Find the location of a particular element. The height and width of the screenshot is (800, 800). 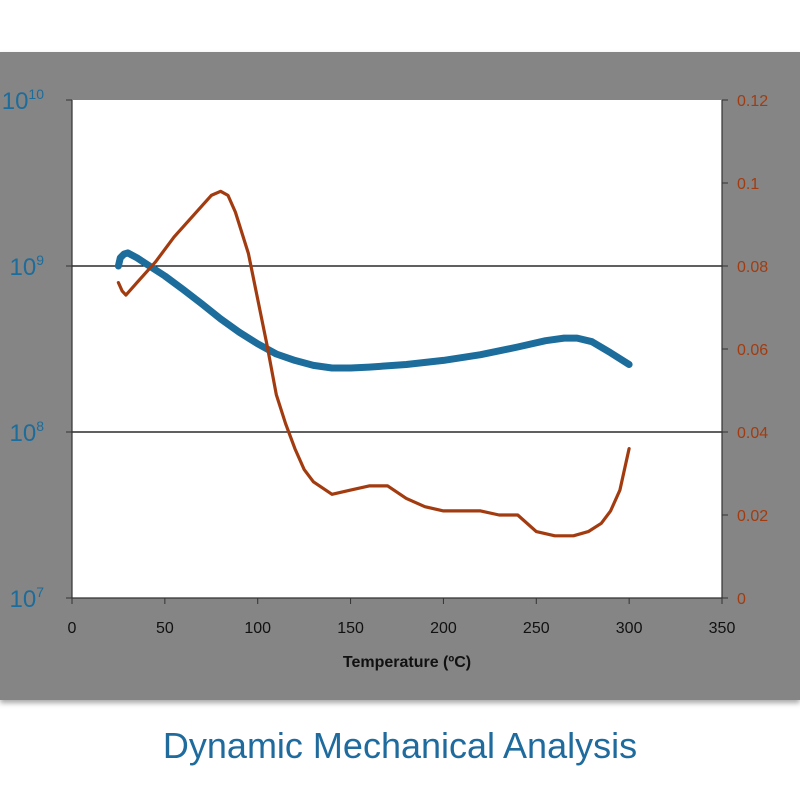

left-tick-exponent: 8 is located at coordinates (40, 426).